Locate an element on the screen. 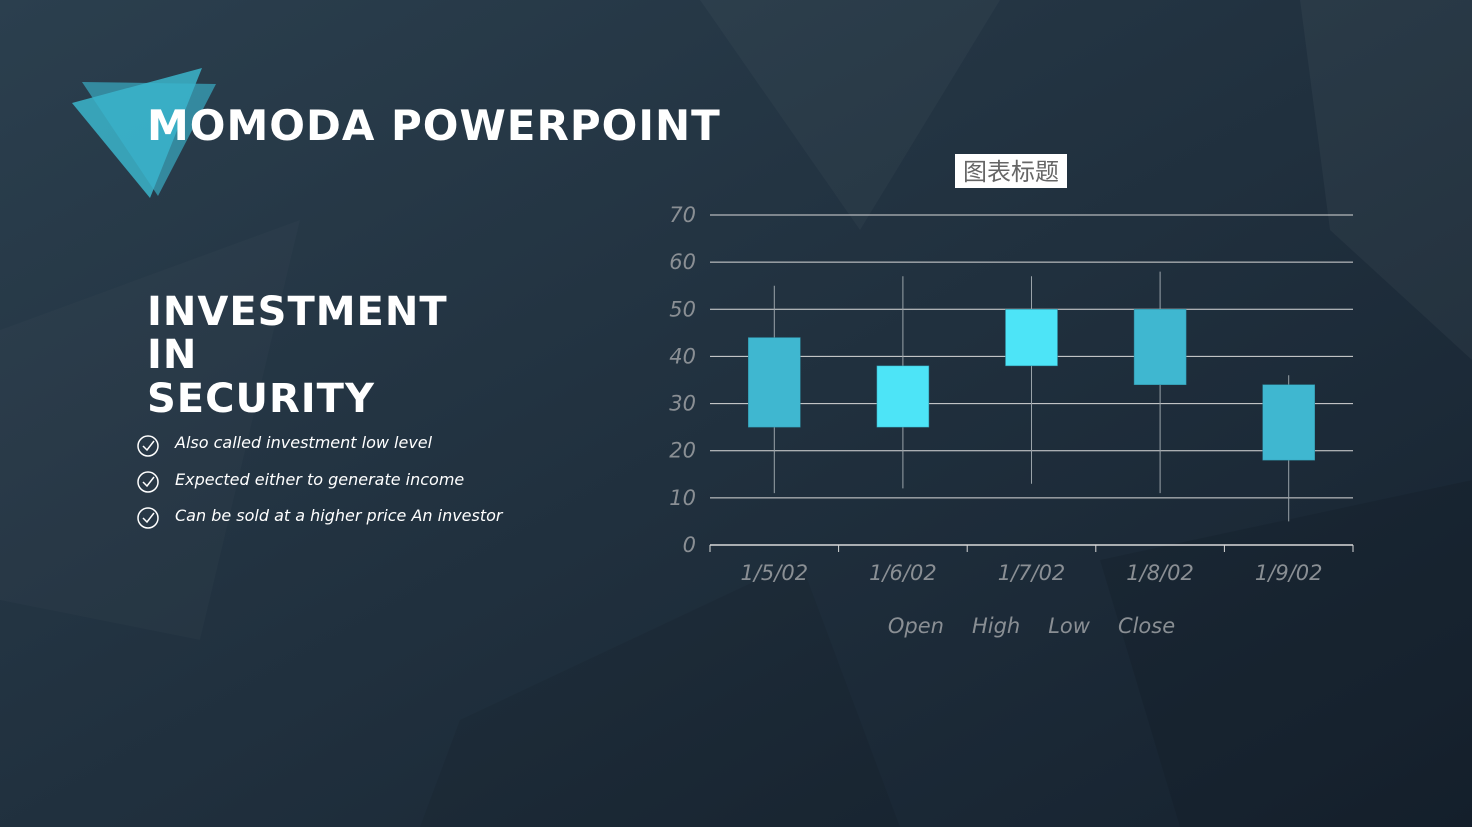 The height and width of the screenshot is (827, 1472). y-tick-label: 70 is located at coordinates (682, 215).